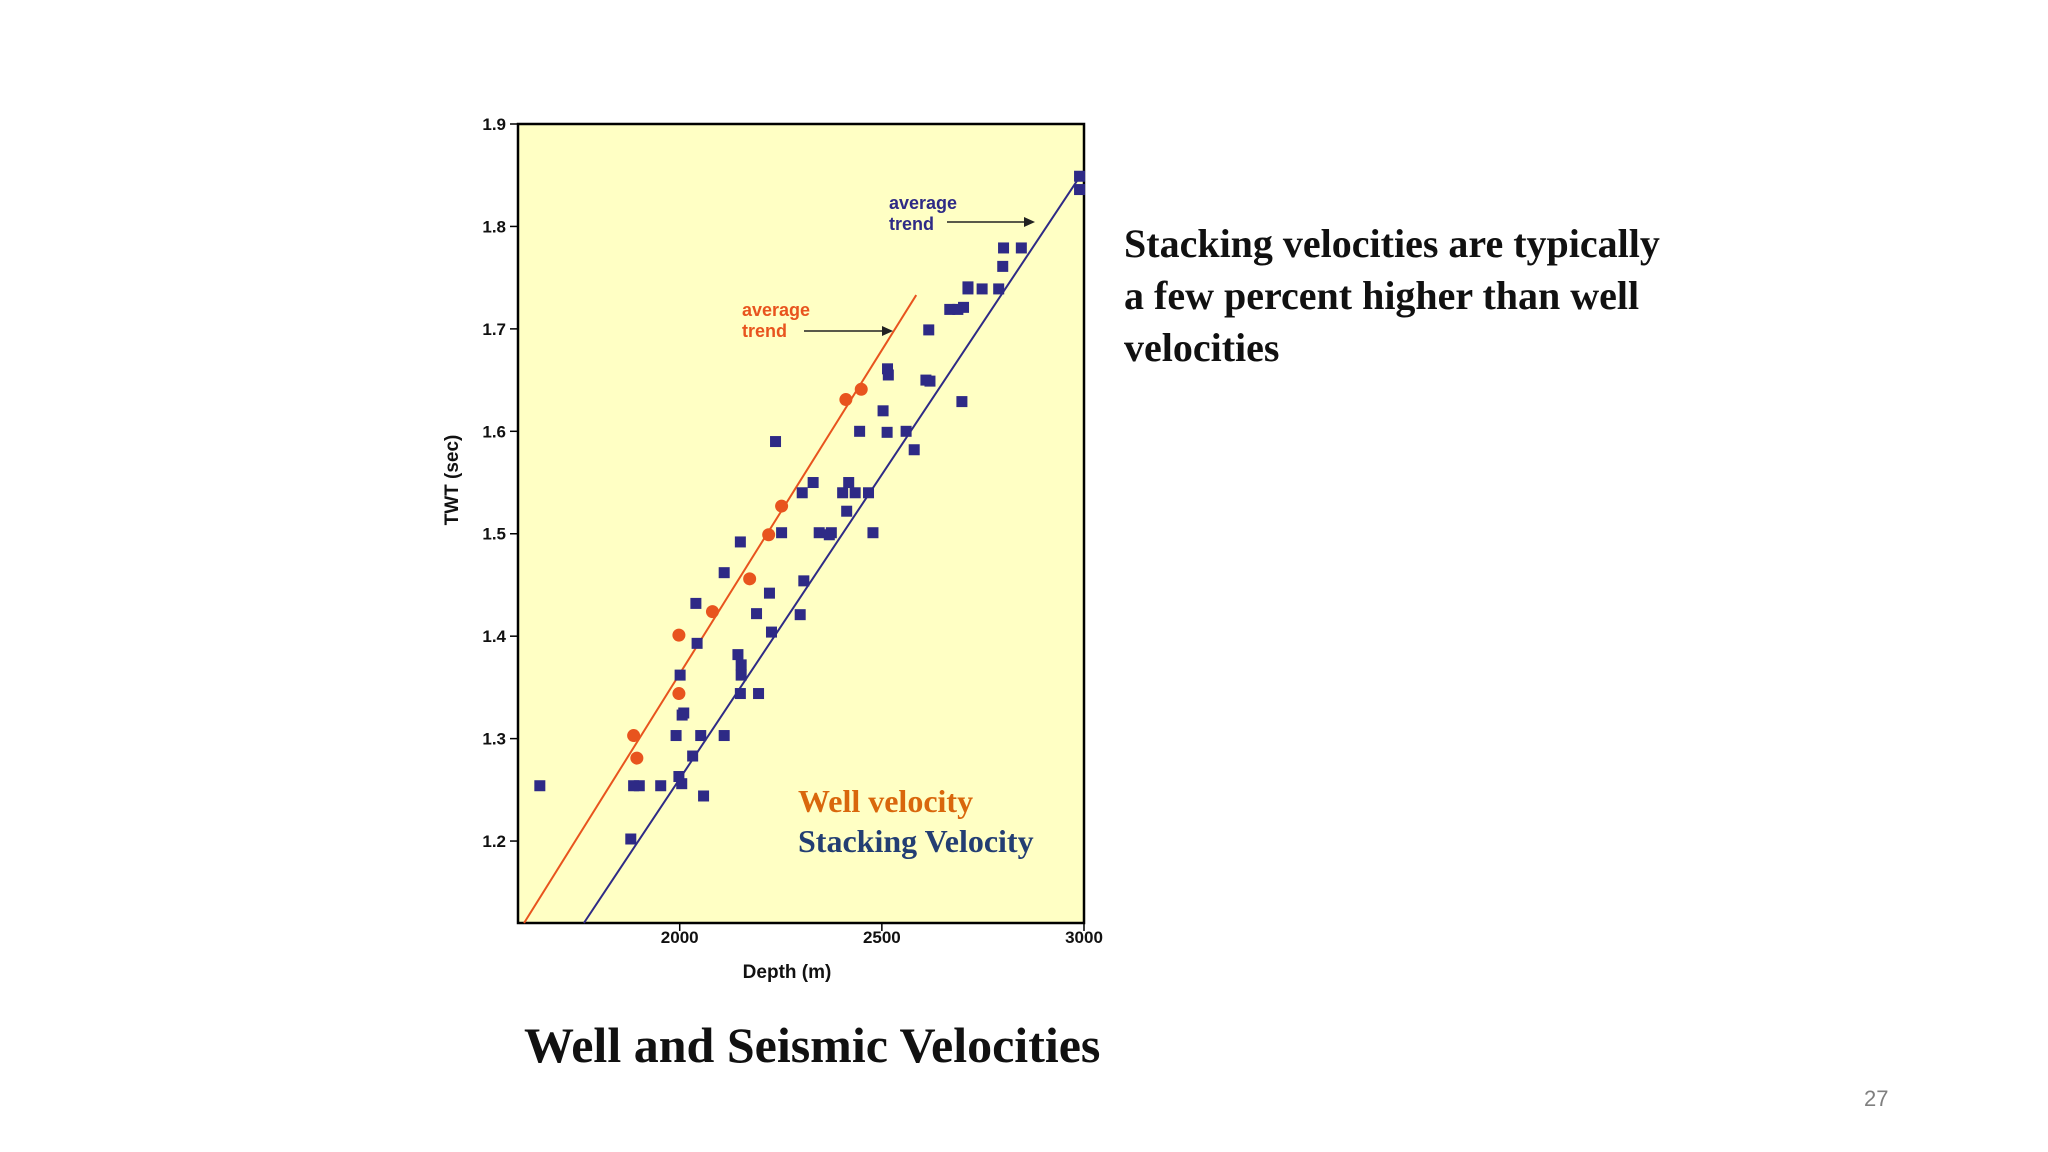 The height and width of the screenshot is (1152, 2048). I want to click on y-tick-label: 1.6, so click(494, 431).